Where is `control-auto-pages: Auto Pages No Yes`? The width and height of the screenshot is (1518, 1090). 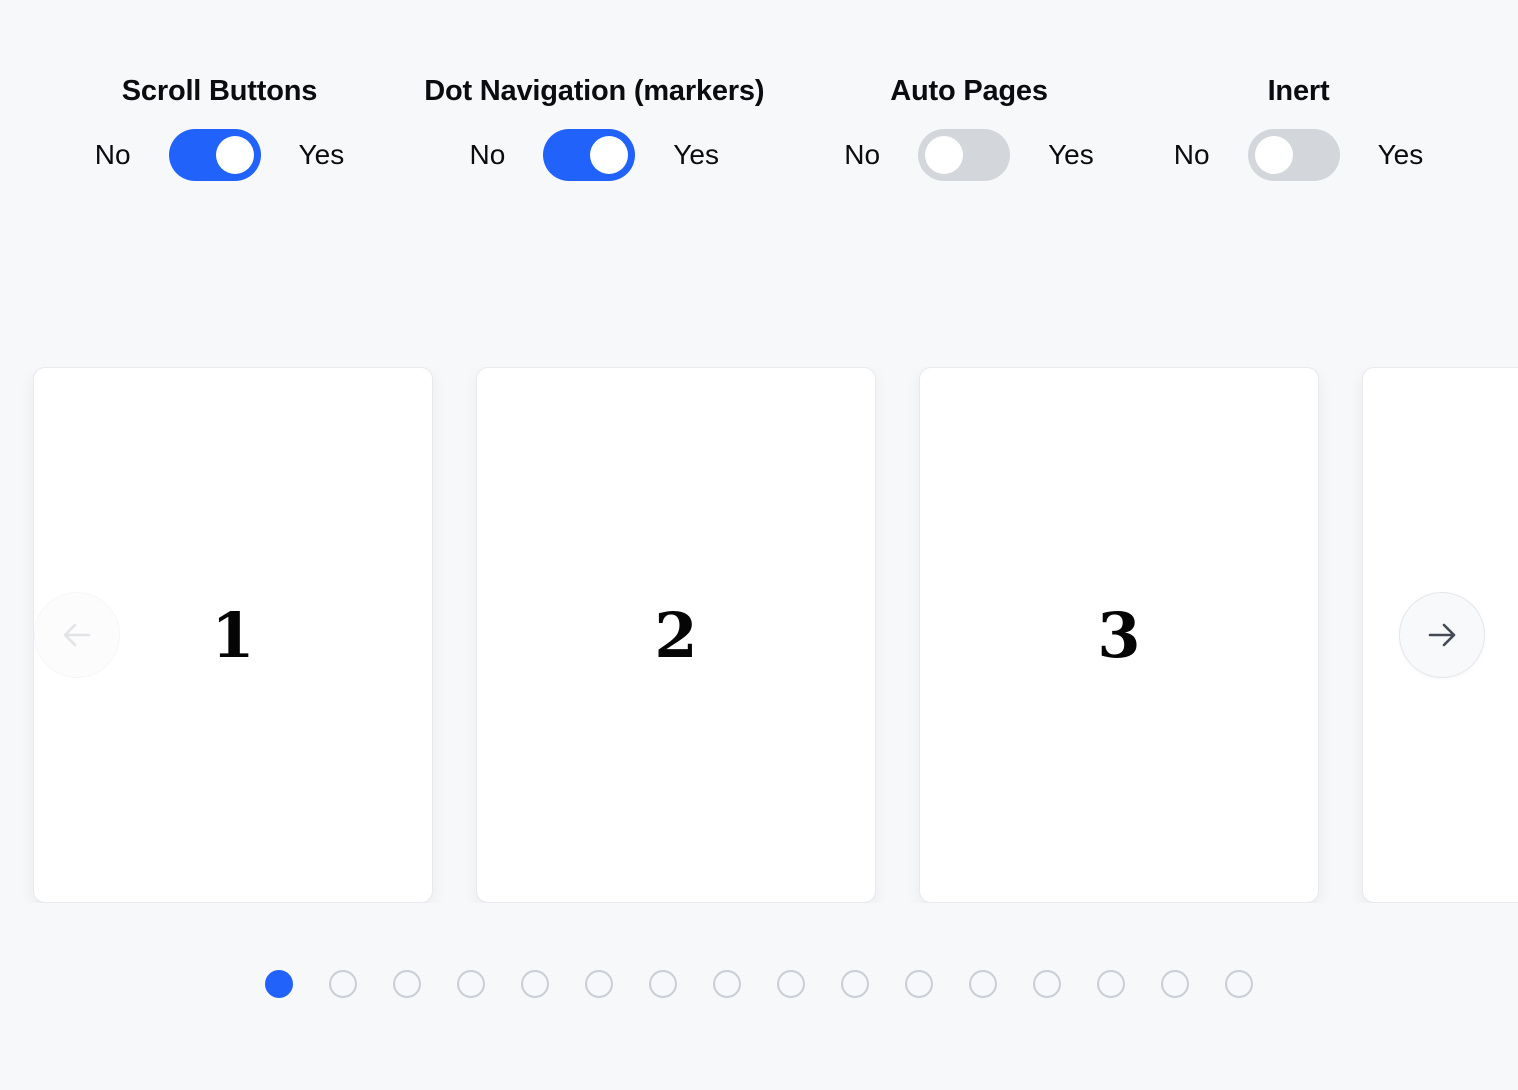 control-auto-pages: Auto Pages No Yes is located at coordinates (969, 127).